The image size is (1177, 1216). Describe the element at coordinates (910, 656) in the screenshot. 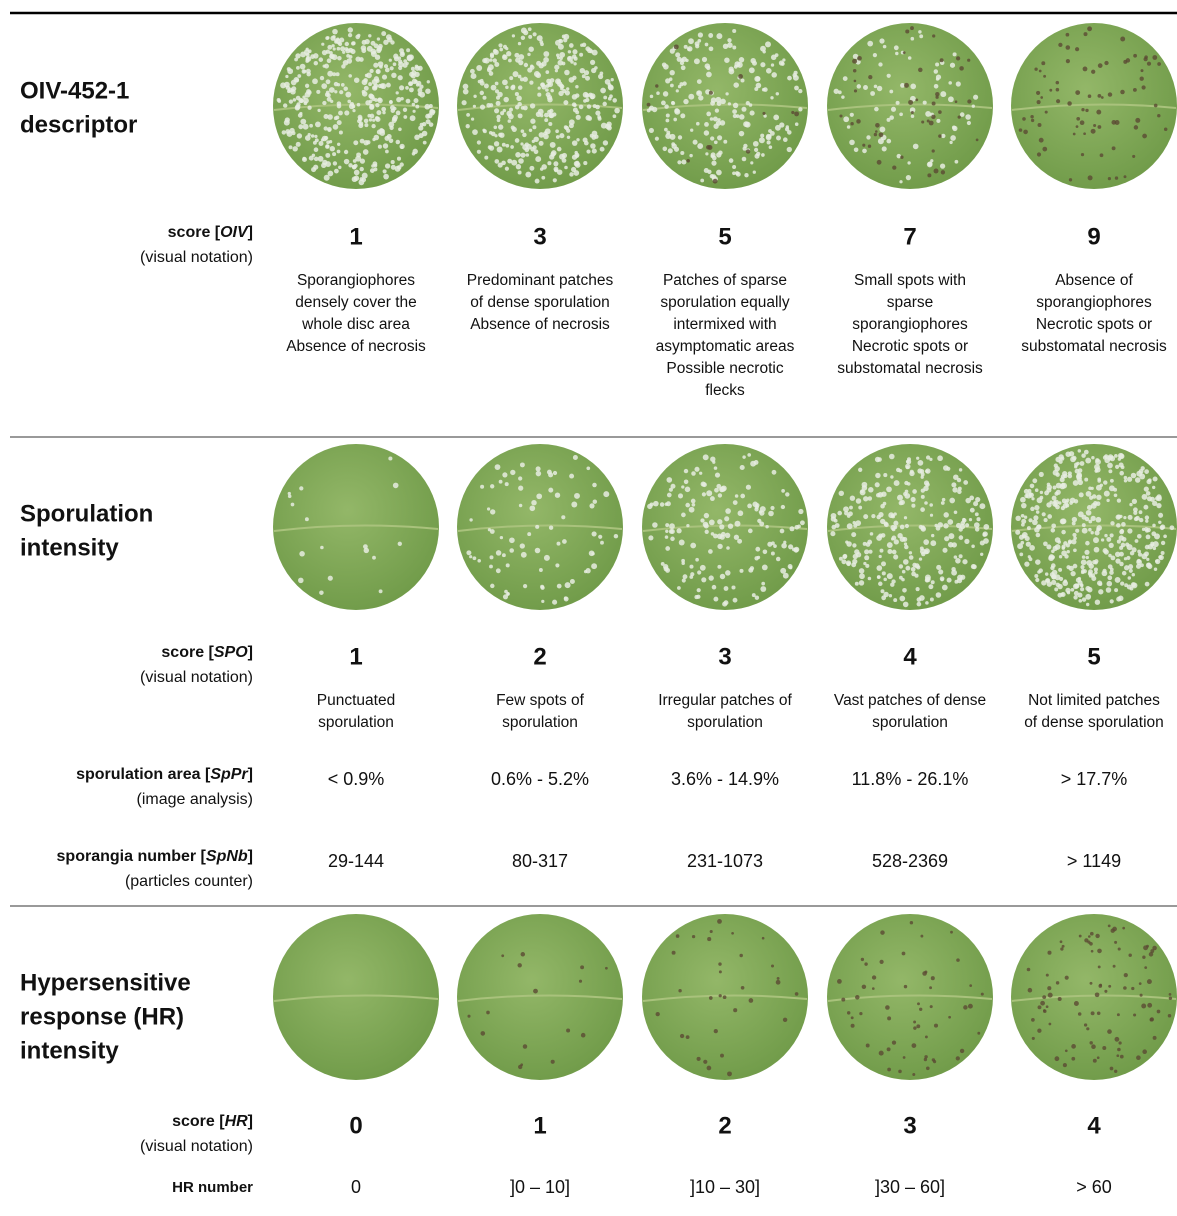

I see `score: 4` at that location.